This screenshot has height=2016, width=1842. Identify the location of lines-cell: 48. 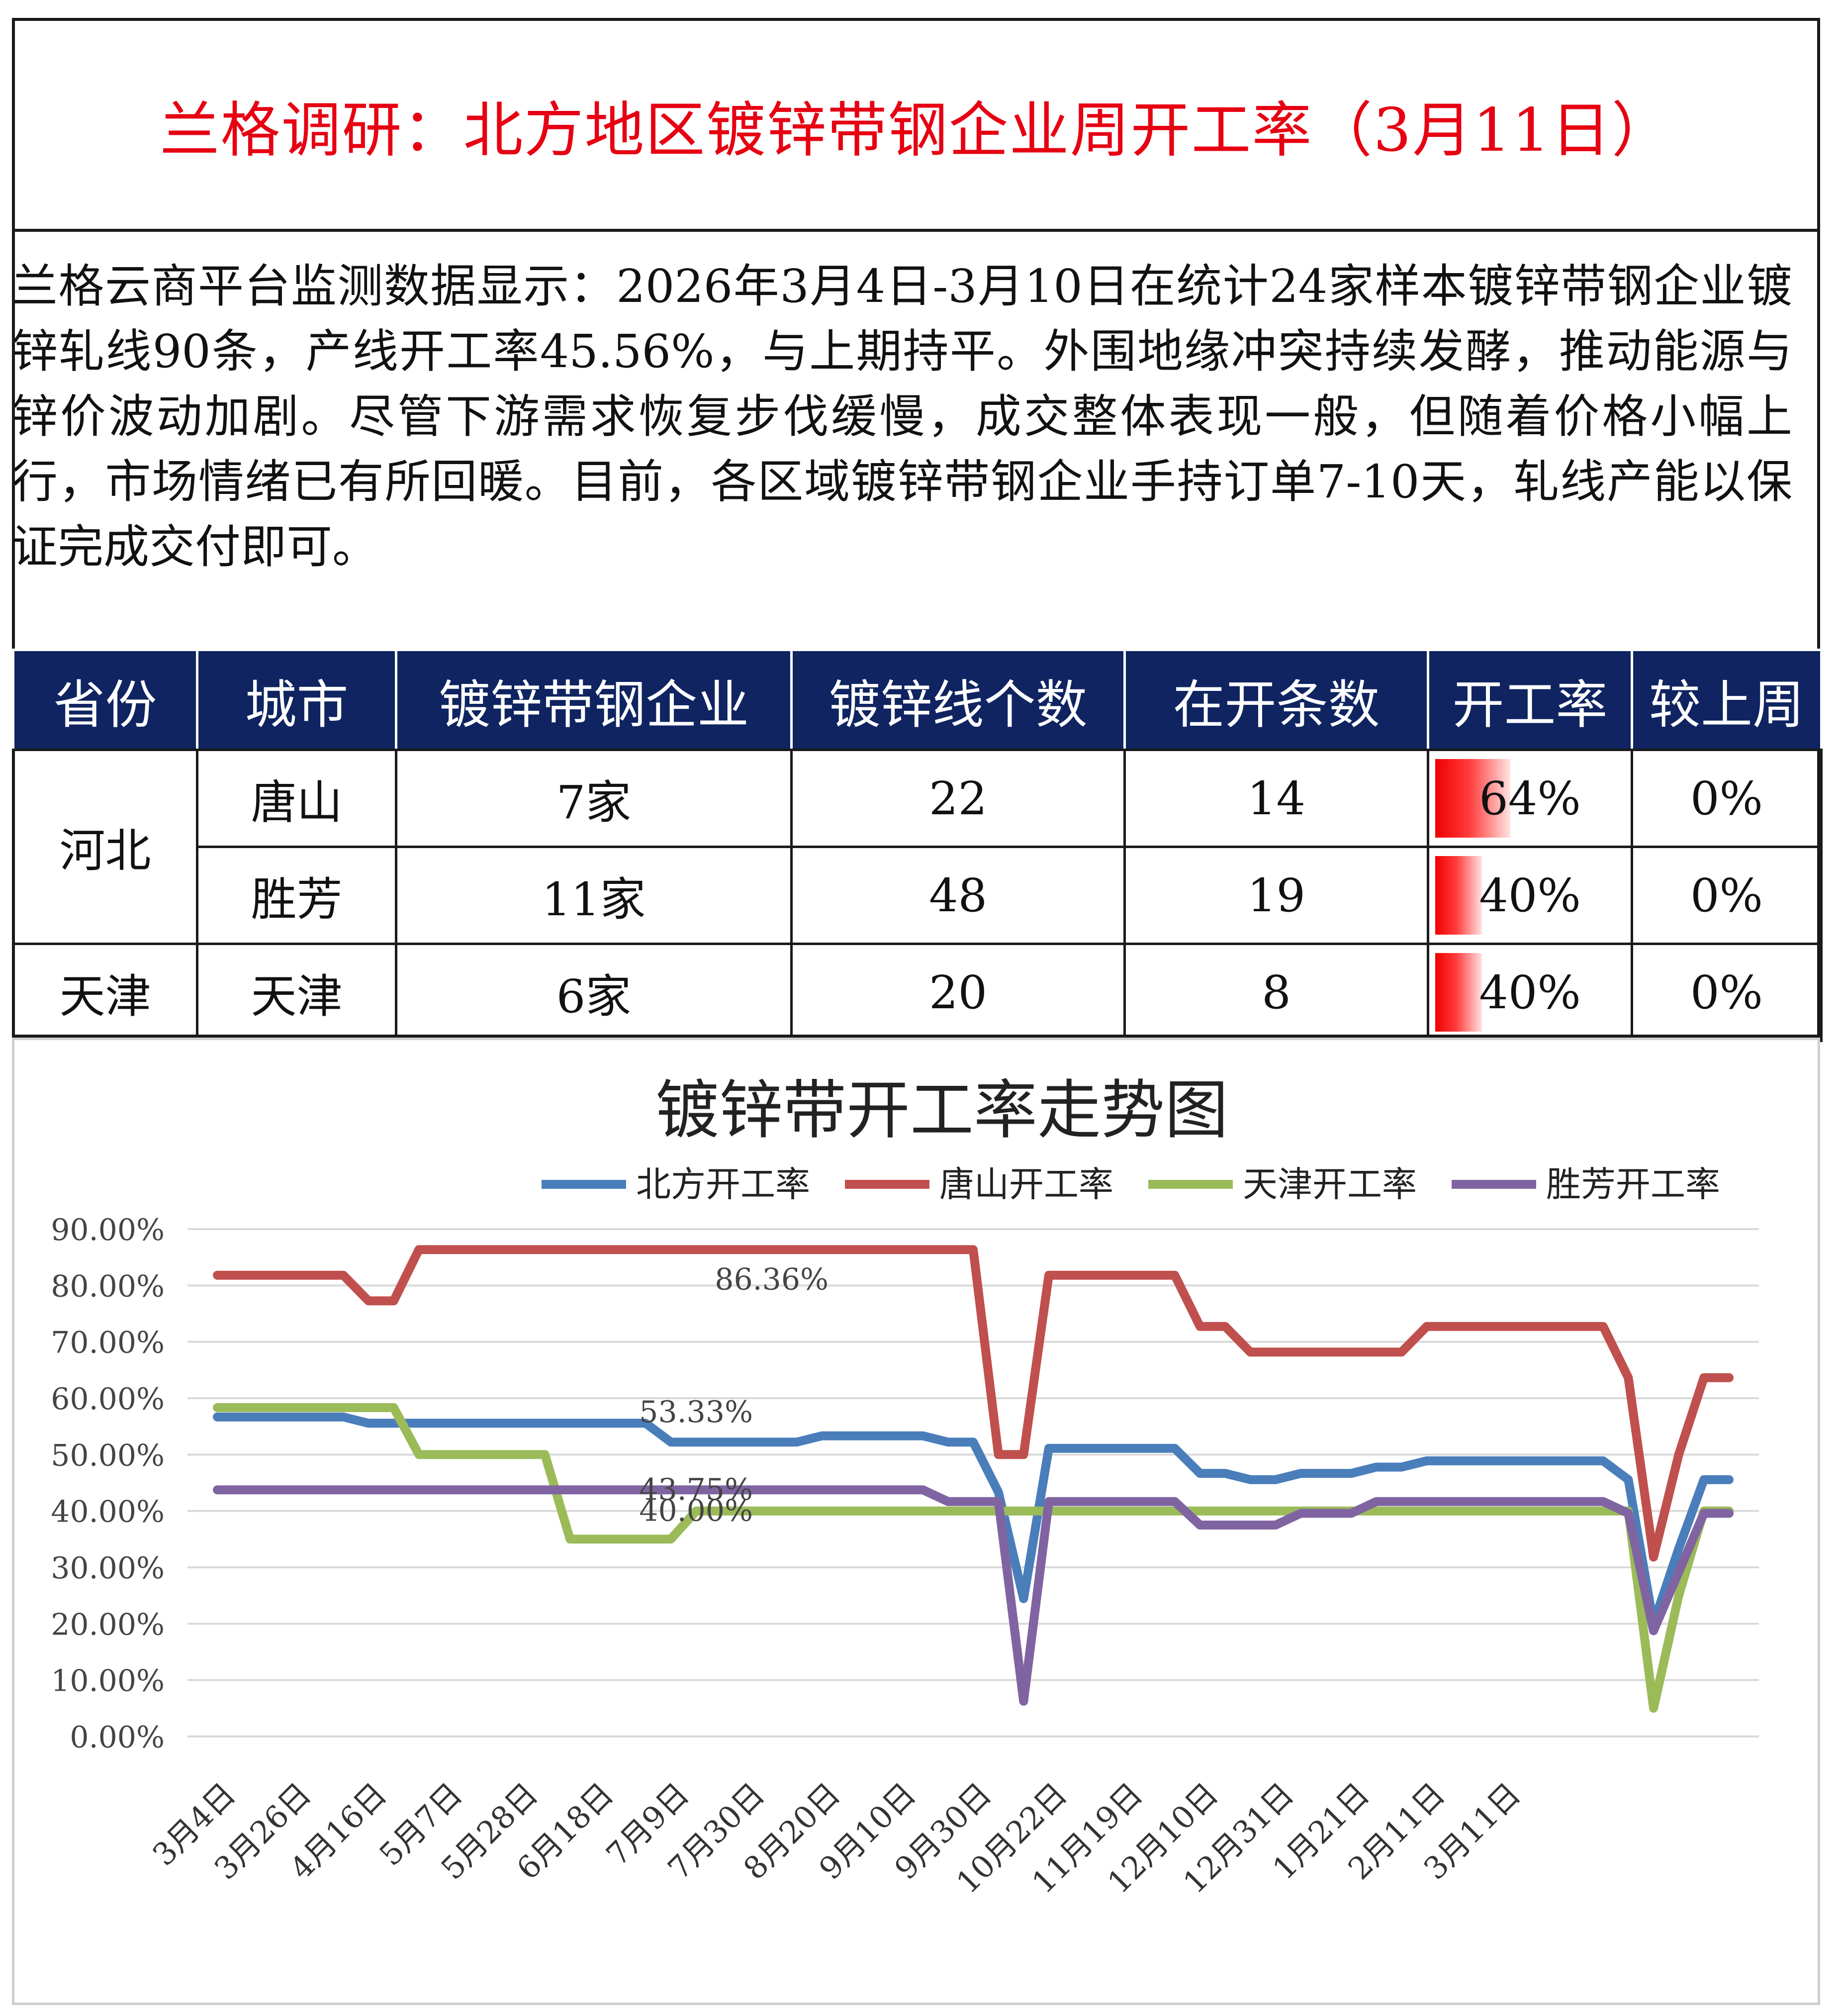
(958, 895).